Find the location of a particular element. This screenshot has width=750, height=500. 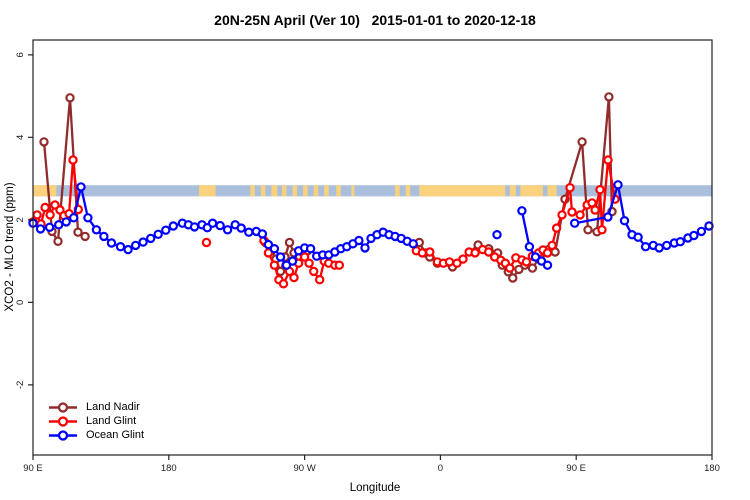

legend-item-ocean-glint: Ocean Glint is located at coordinates (96, 435).